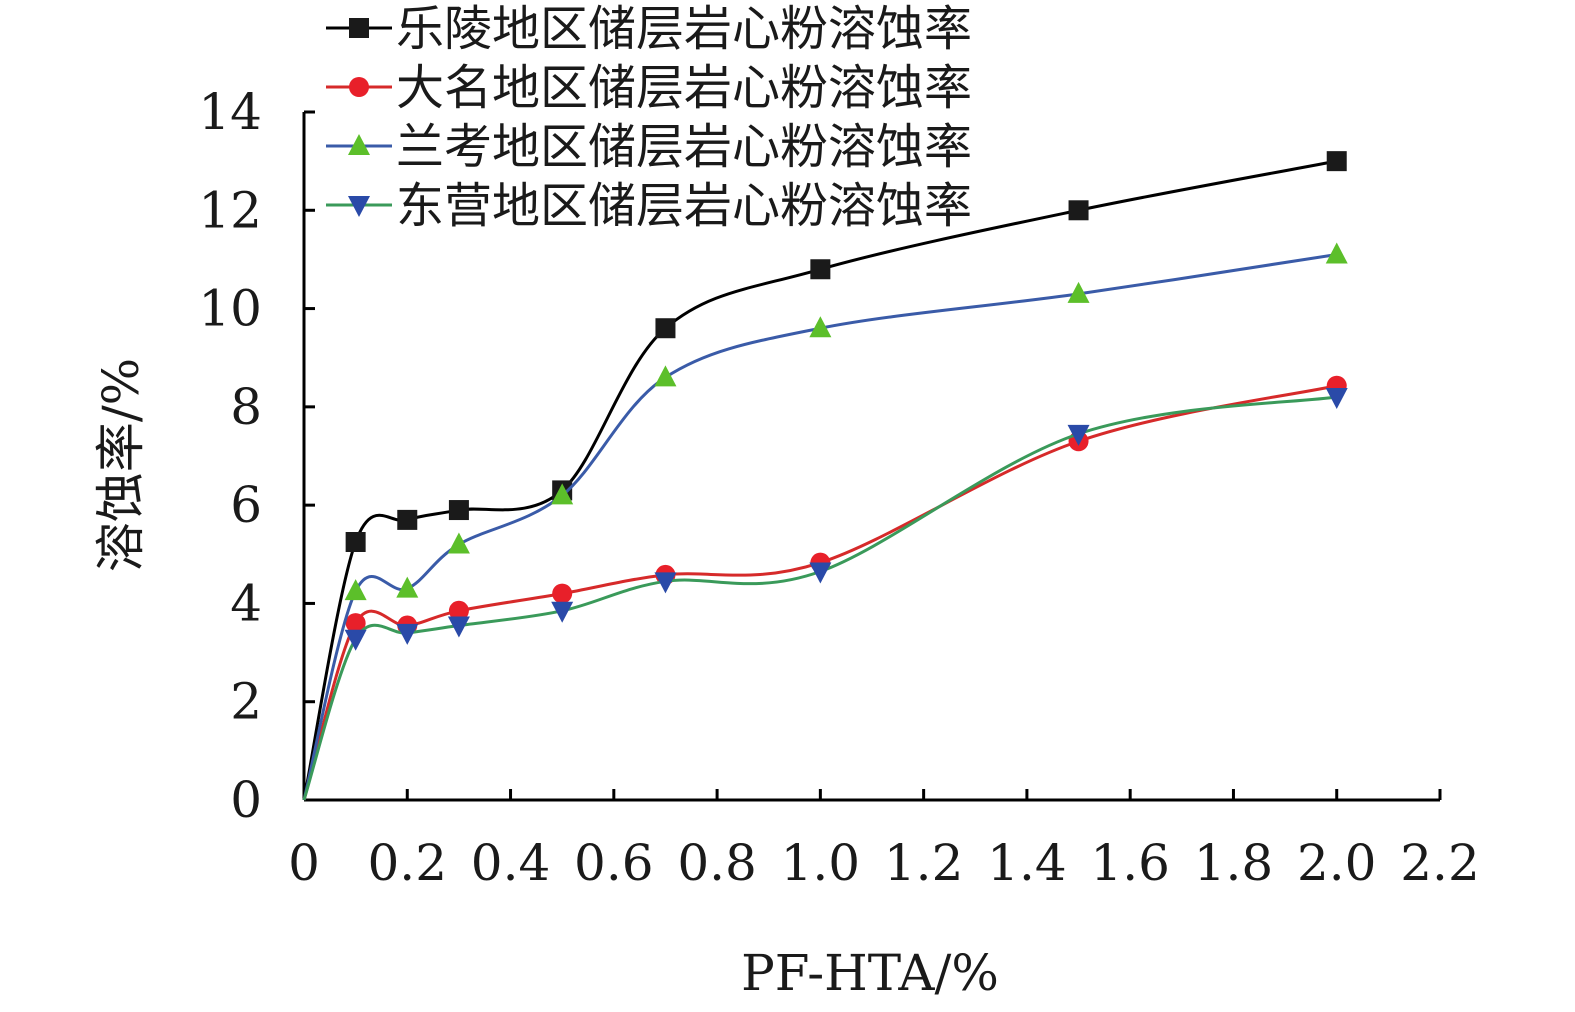 This screenshot has width=1575, height=1012. I want to click on legend-item-2: 大名地区储层岩心粉溶蚀率, so click(649, 88).